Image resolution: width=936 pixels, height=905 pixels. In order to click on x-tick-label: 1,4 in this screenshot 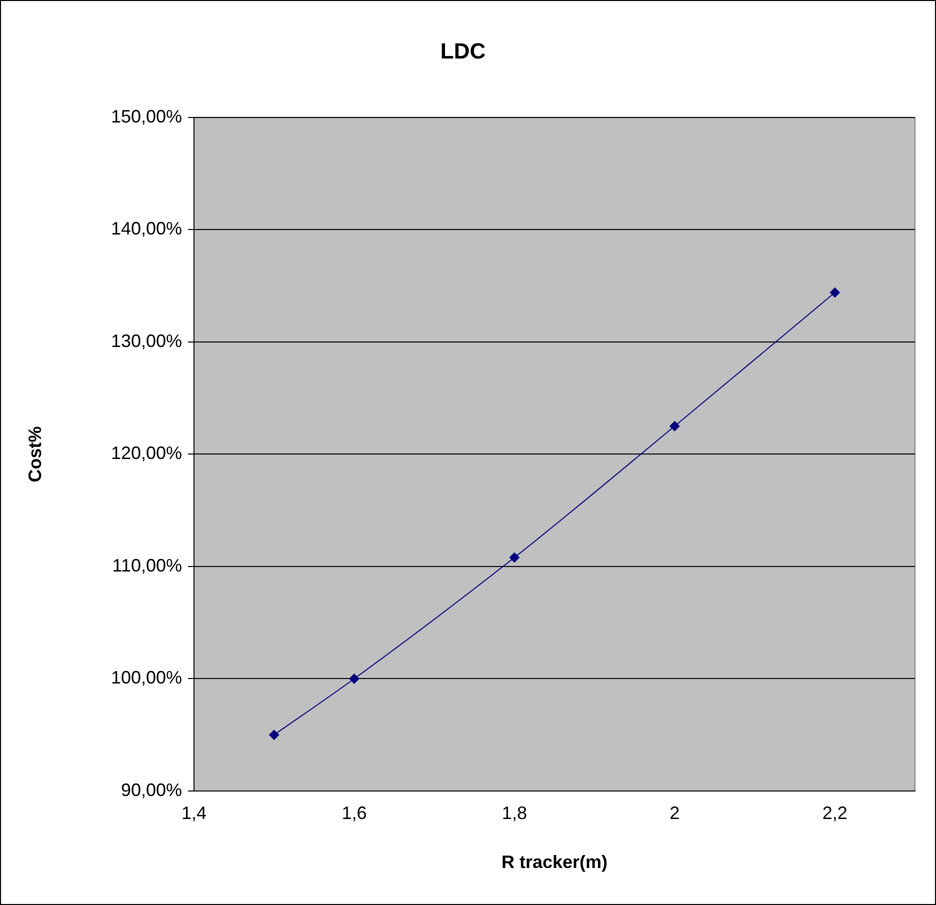, I will do `click(194, 812)`.